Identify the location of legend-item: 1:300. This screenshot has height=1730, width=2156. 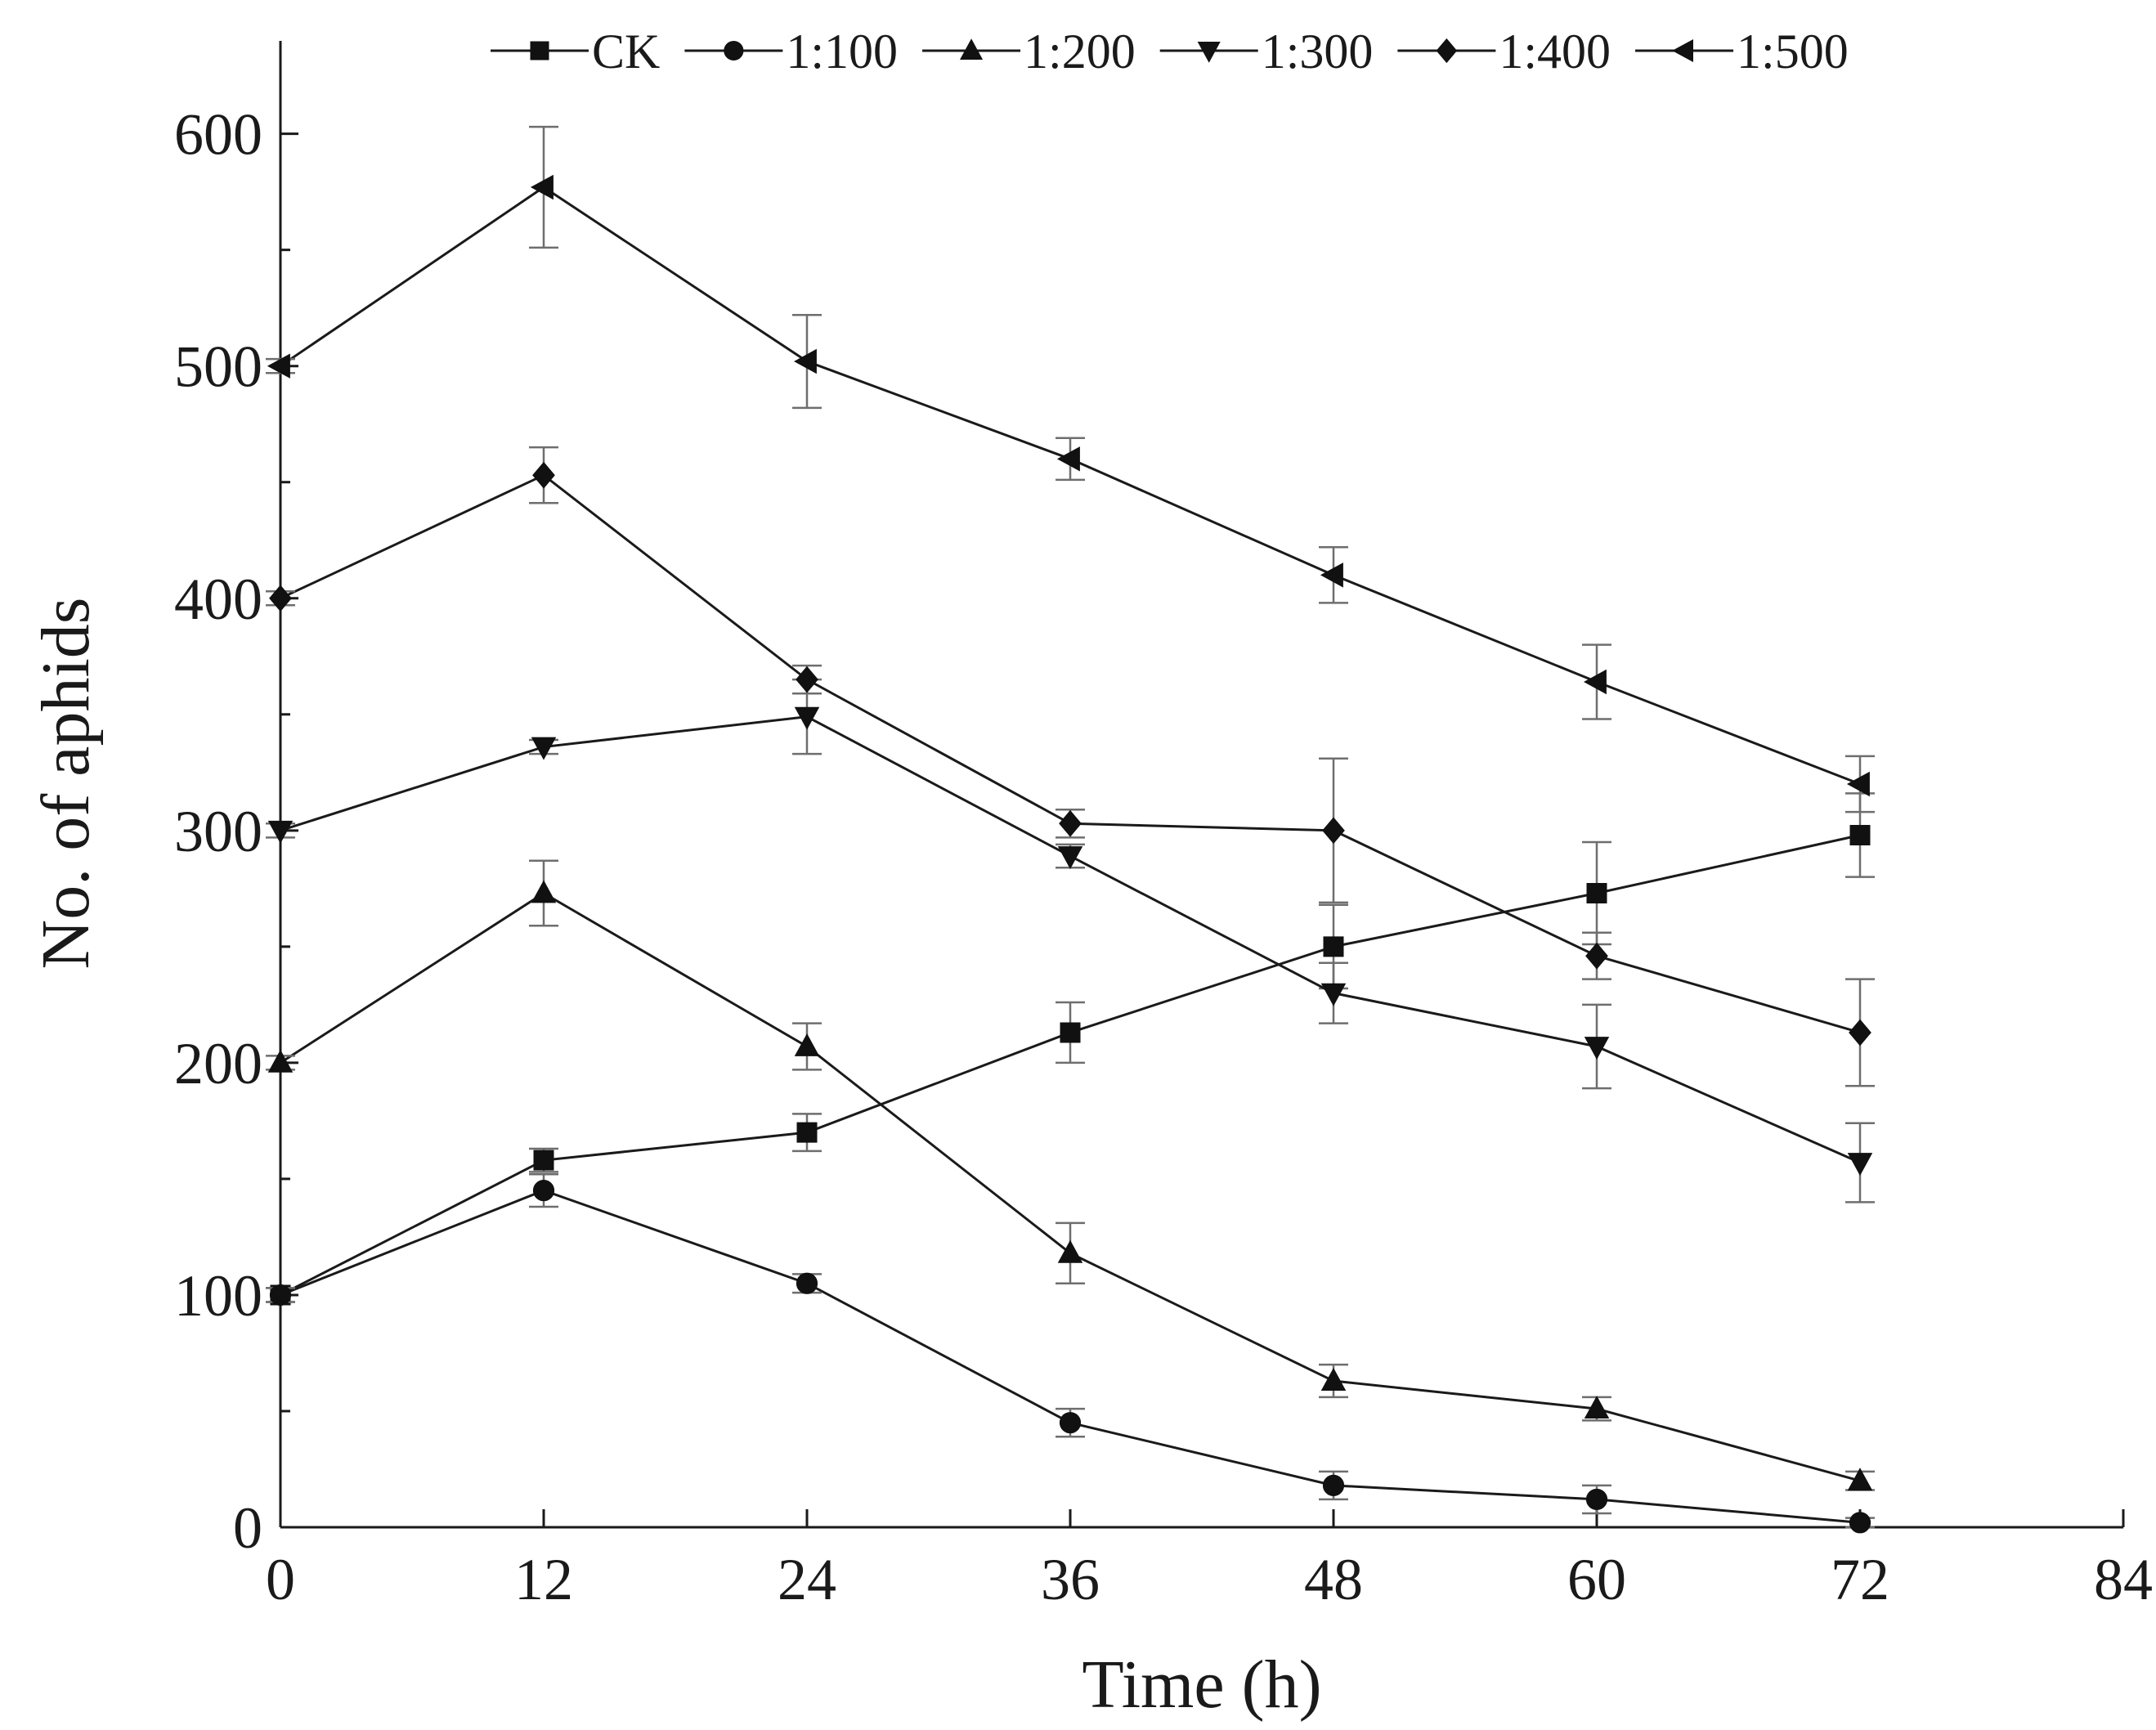
(1266, 51).